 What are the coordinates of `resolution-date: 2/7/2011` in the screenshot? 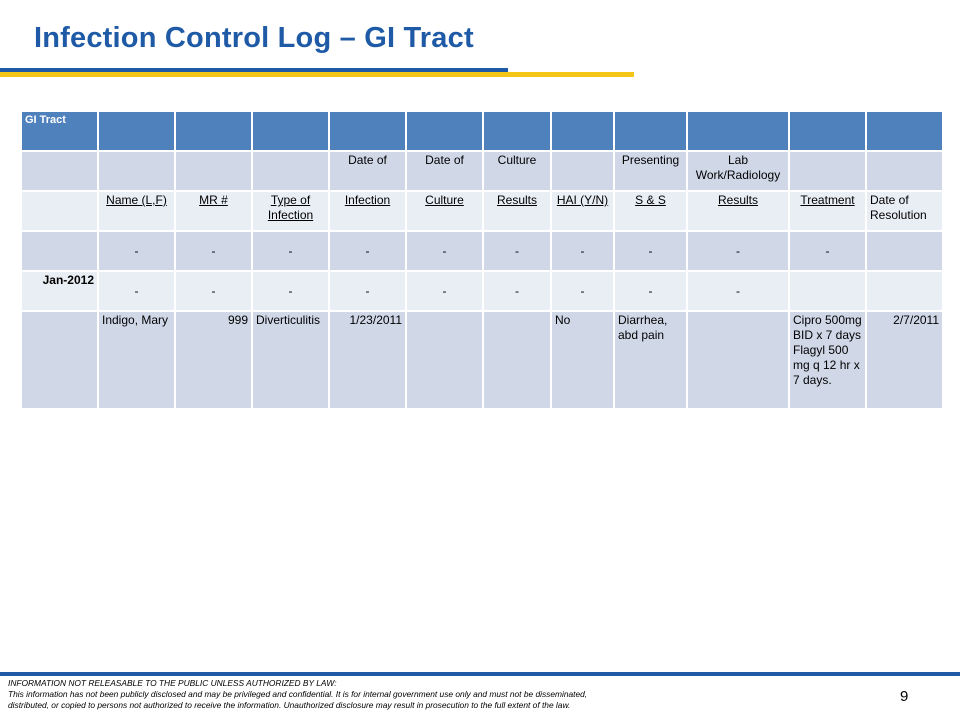 It's located at (904, 360).